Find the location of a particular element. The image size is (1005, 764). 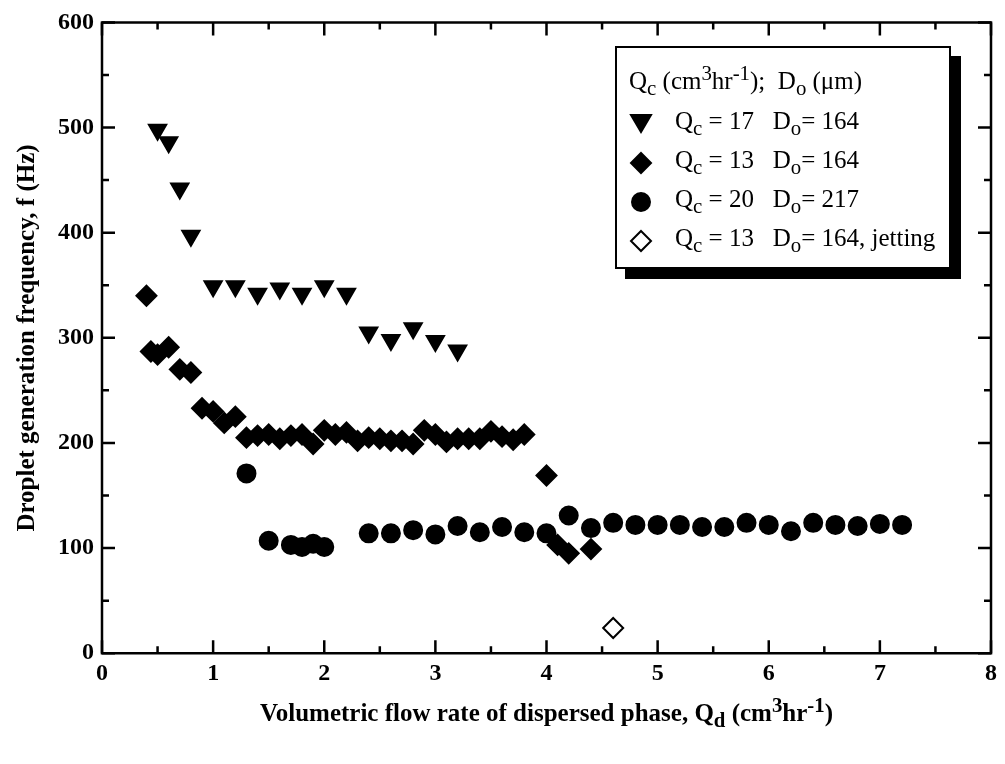

y-tick-label: 500 is located at coordinates (76, 125).